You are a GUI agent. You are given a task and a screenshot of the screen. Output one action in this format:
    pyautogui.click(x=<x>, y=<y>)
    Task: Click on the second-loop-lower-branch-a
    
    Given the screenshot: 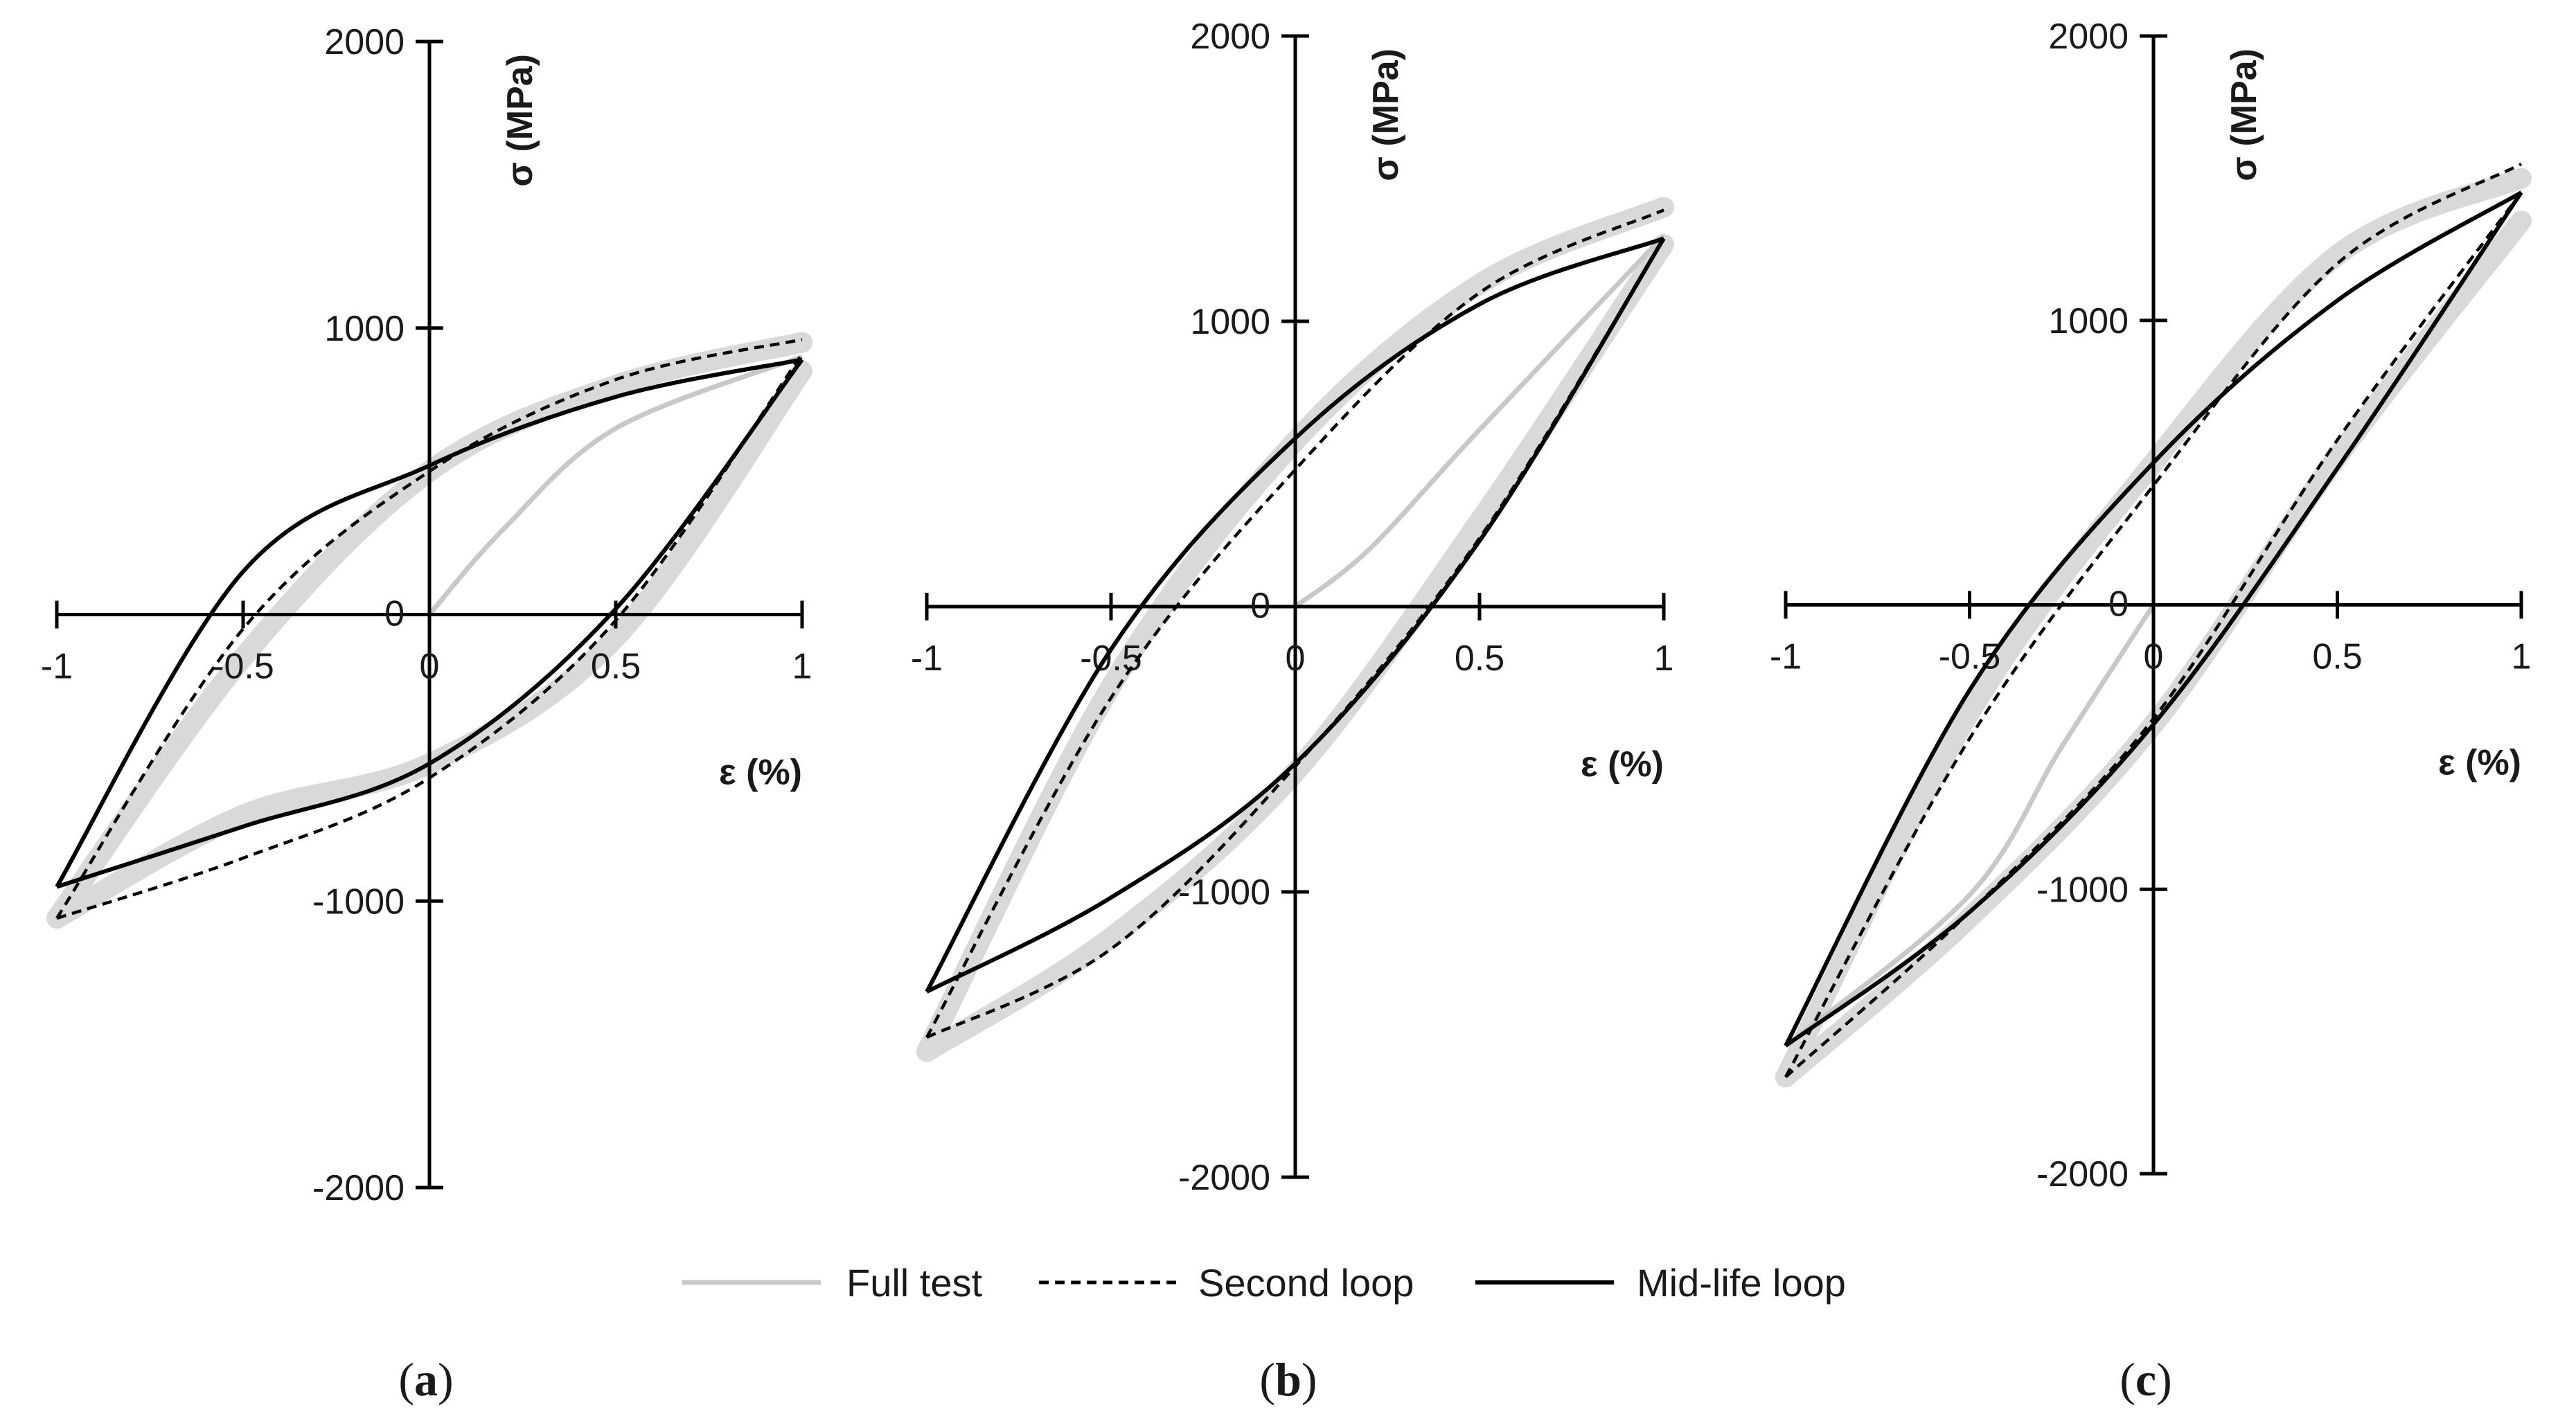 What is the action you would take?
    pyautogui.click(x=429, y=636)
    